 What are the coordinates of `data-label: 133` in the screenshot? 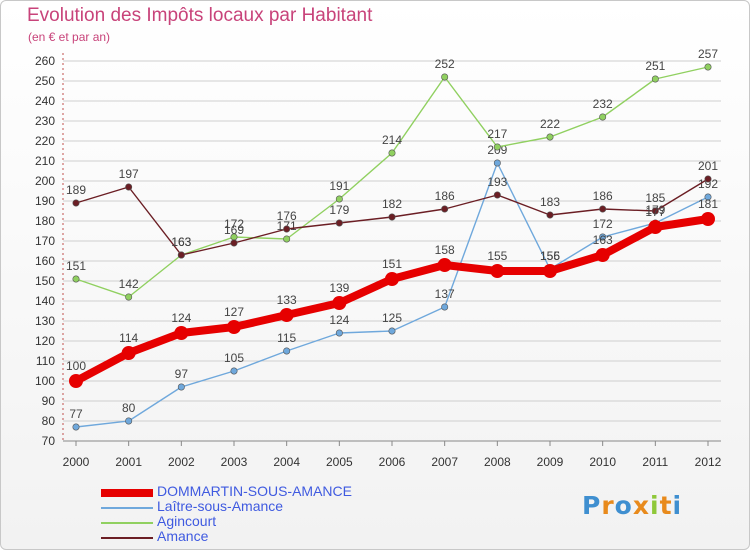 It's located at (287, 300).